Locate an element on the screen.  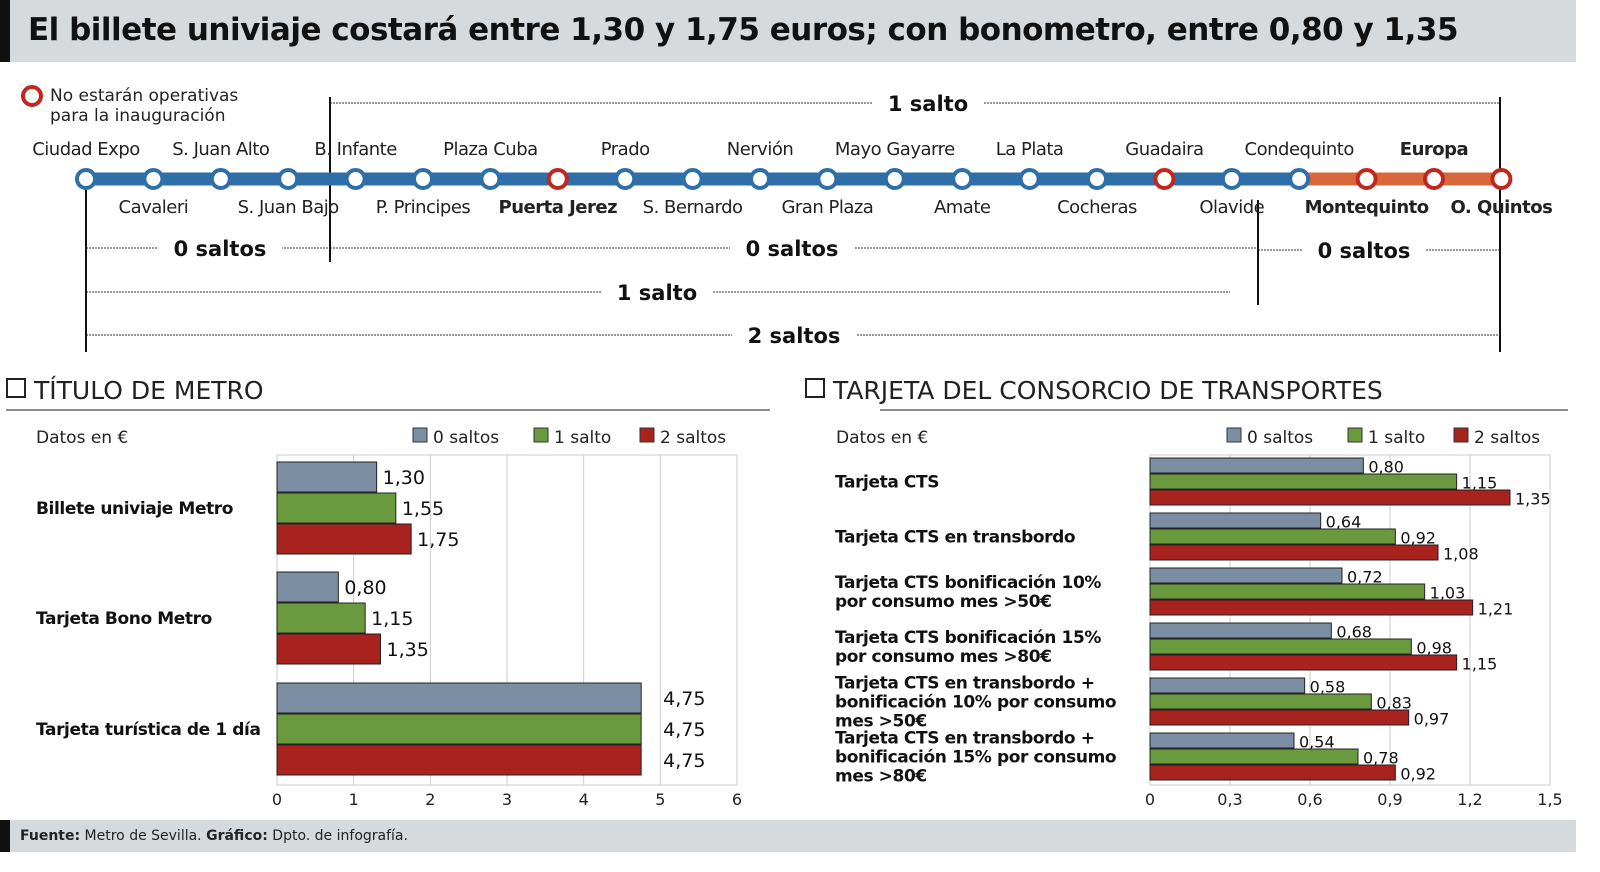
station-label: Mayo Gayarre is located at coordinates (895, 149).